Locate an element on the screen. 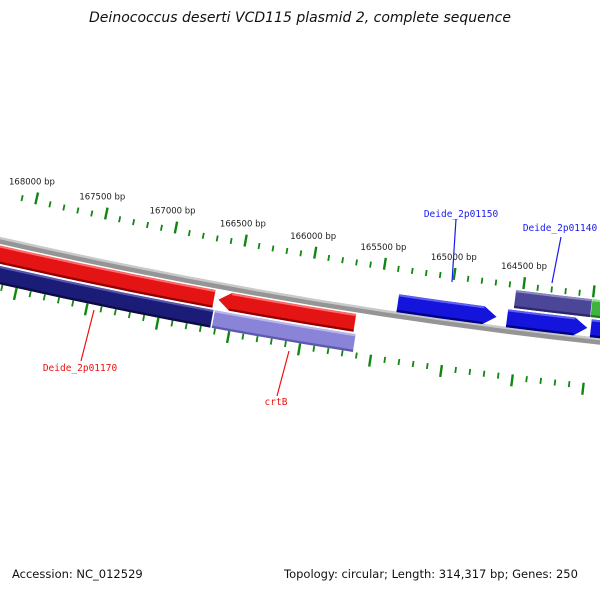 The height and width of the screenshot is (600, 600). gene-label-deide-2p01150: Deide_2p01150 is located at coordinates (461, 214).